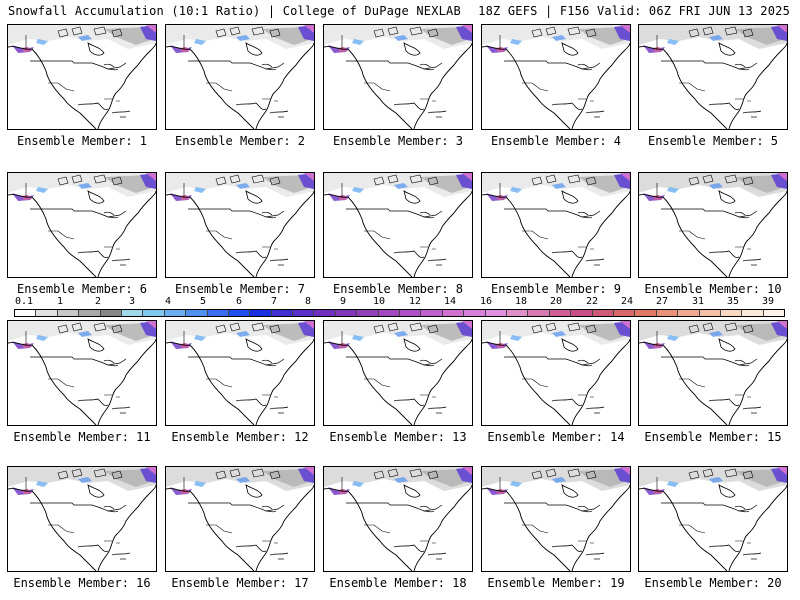  What do you see at coordinates (399, 302) in the screenshot?
I see `colorbar-tick-labels: 0.1 1 2 3 4 5 6 7 8 9 10 12 14 16 18 20 22 24 27 31 35 39` at bounding box center [399, 302].